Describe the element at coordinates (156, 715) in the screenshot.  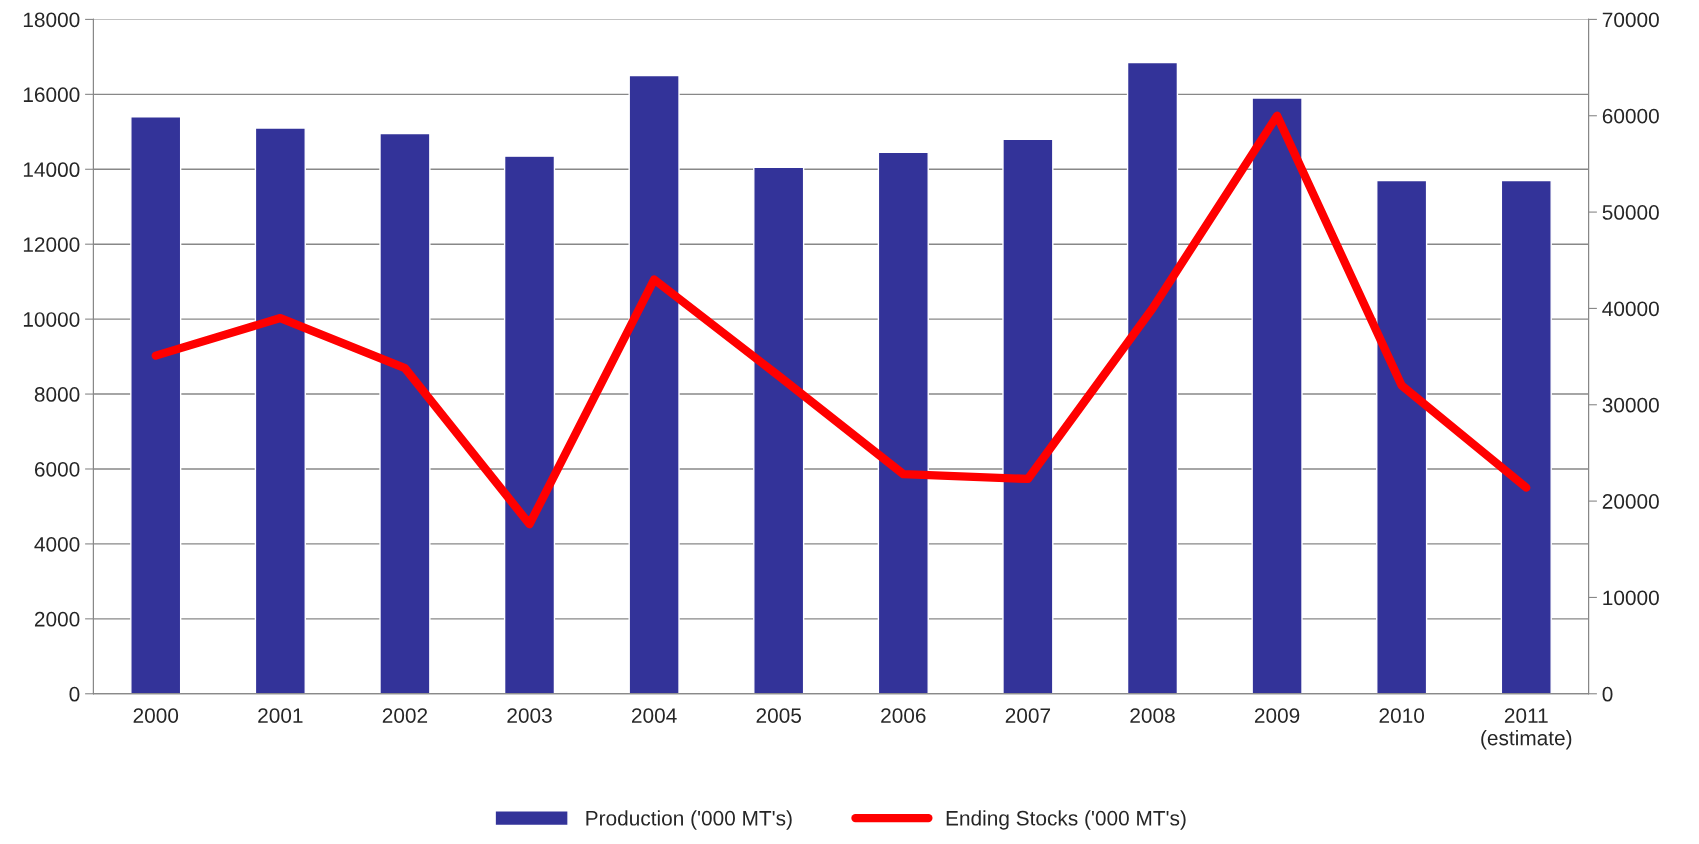
I see `x-tick-label: 2000` at that location.